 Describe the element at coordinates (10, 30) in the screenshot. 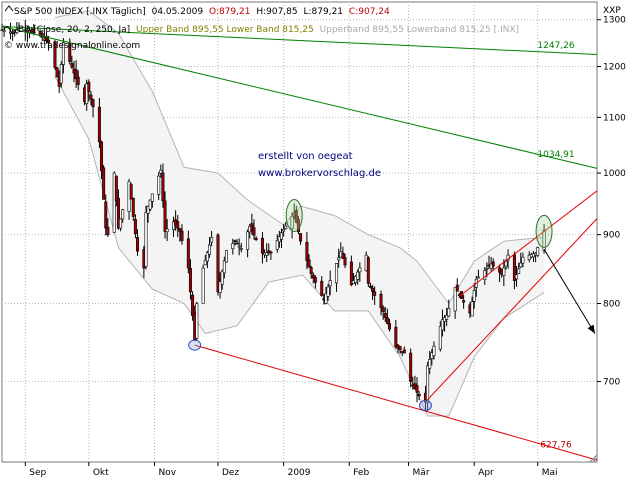

I see `indicator-wave-icon` at that location.